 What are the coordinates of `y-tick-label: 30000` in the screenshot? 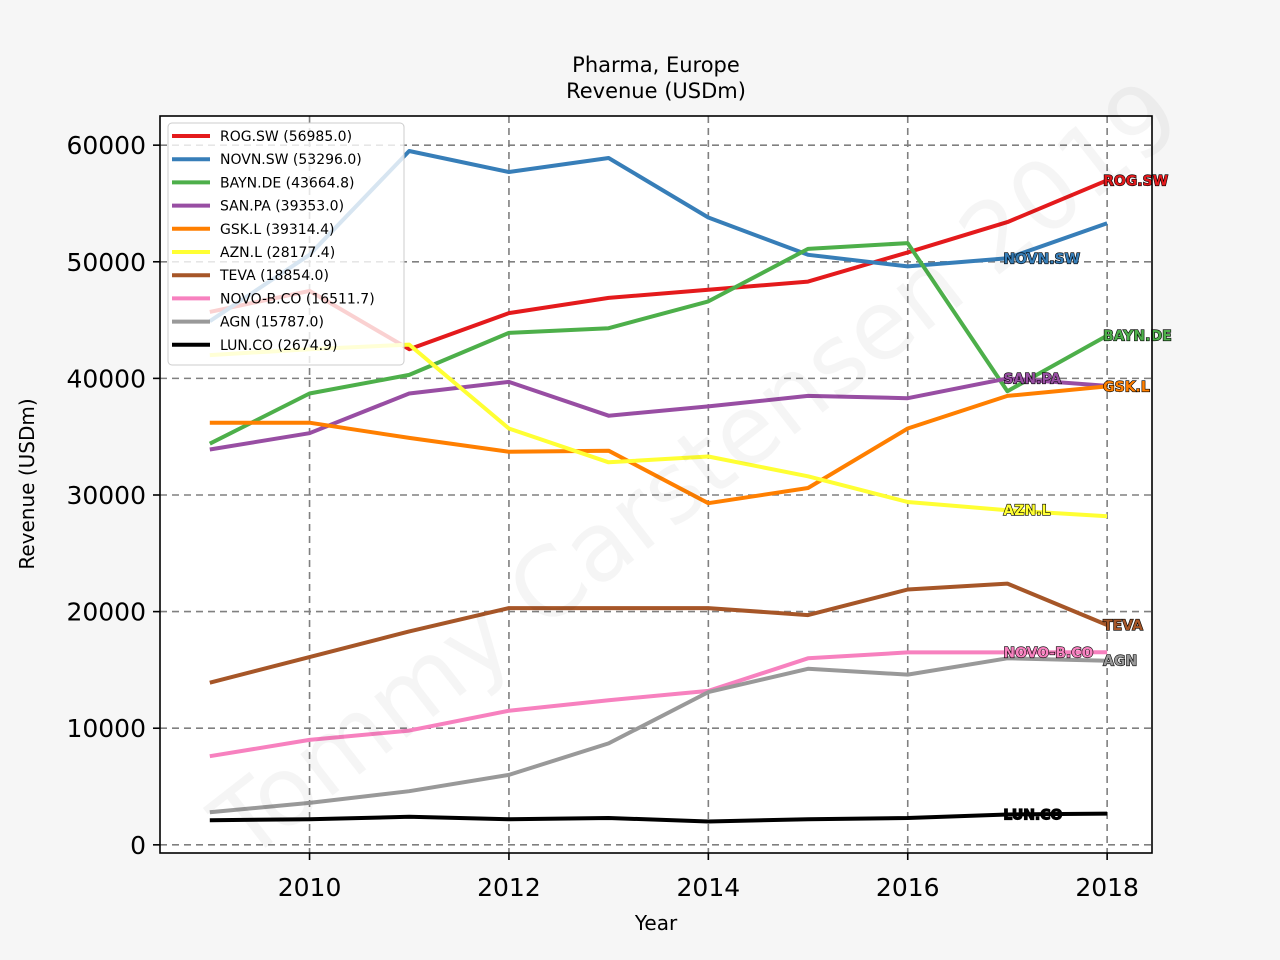 It's located at (106, 495).